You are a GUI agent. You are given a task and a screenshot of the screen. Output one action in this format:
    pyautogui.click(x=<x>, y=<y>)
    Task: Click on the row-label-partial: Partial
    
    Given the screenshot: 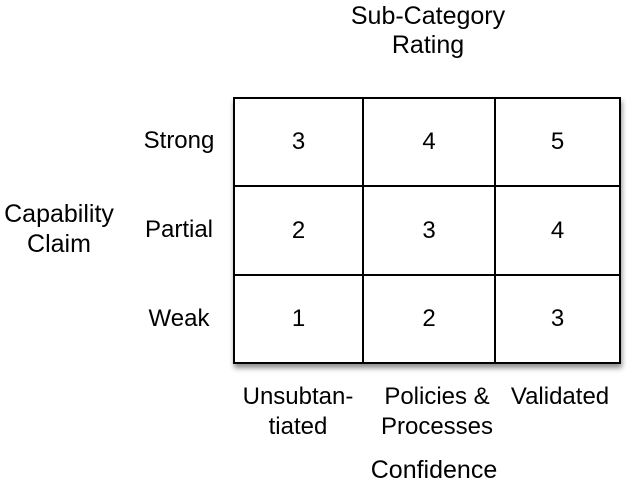 What is the action you would take?
    pyautogui.click(x=179, y=229)
    